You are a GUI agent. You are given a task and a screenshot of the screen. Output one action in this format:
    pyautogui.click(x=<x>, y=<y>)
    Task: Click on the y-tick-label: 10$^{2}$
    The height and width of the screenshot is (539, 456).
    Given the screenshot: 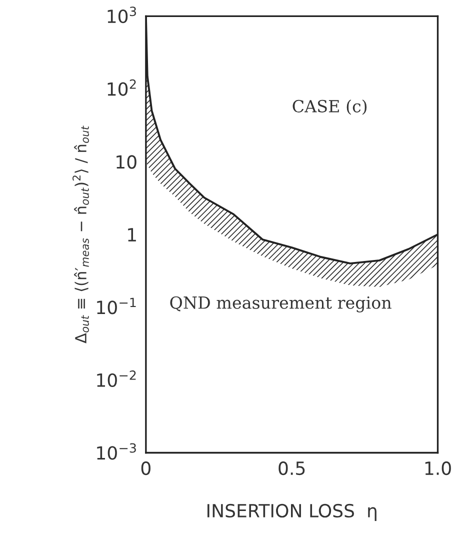 What is the action you would take?
    pyautogui.click(x=122, y=87)
    